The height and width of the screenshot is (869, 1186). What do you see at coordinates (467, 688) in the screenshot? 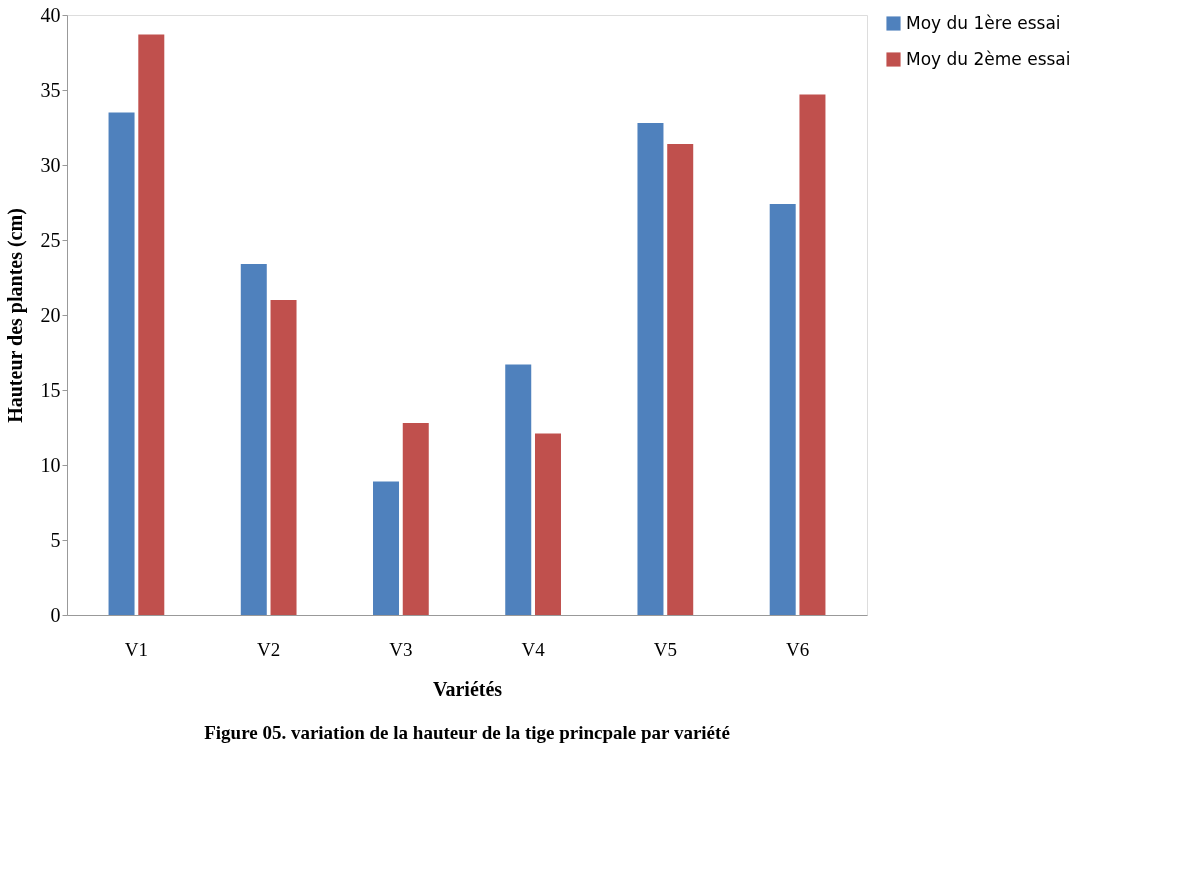
I see `x-axis-title: Variétés` at bounding box center [467, 688].